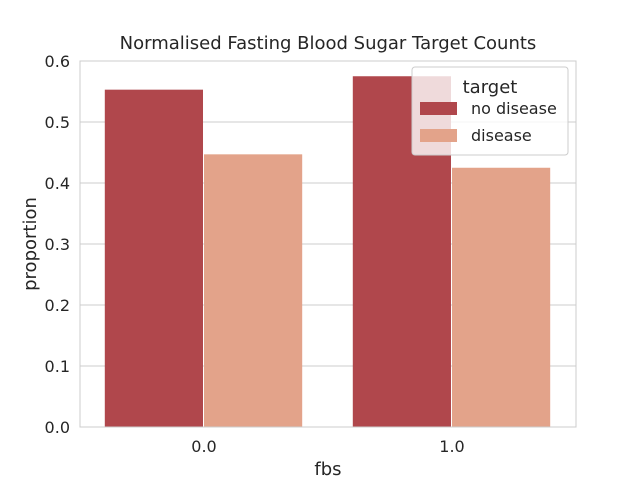  I want to click on legend-title: target, so click(490, 87).